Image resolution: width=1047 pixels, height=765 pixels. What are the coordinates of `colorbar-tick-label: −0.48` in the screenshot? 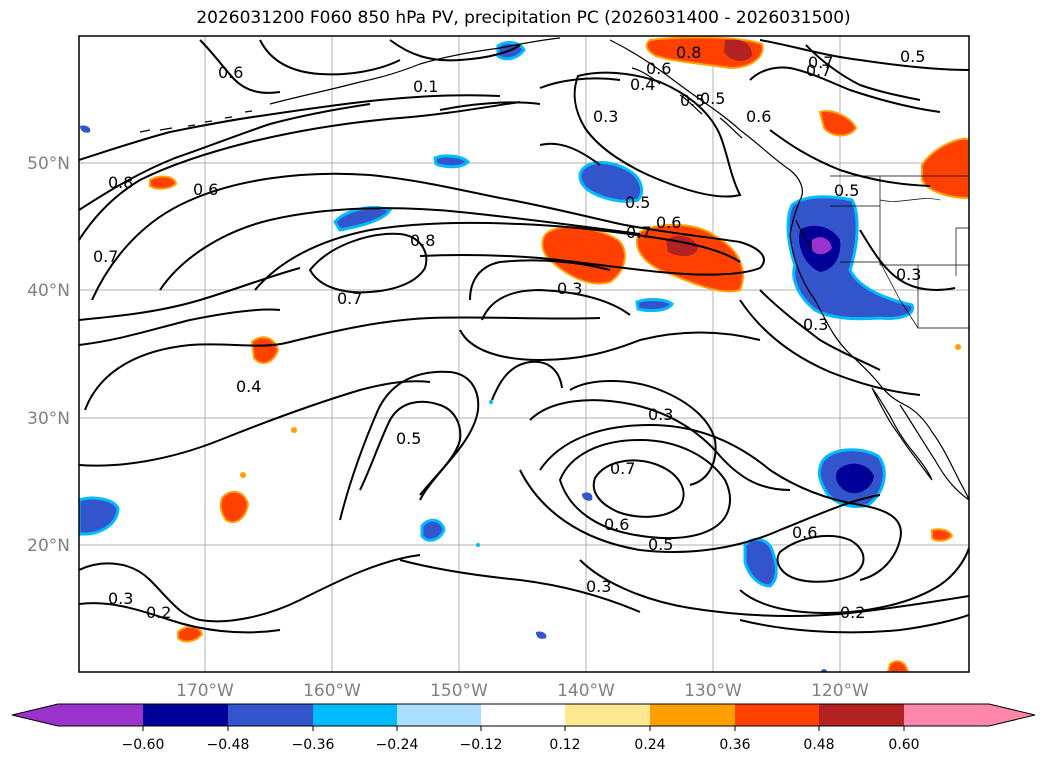 It's located at (228, 745).